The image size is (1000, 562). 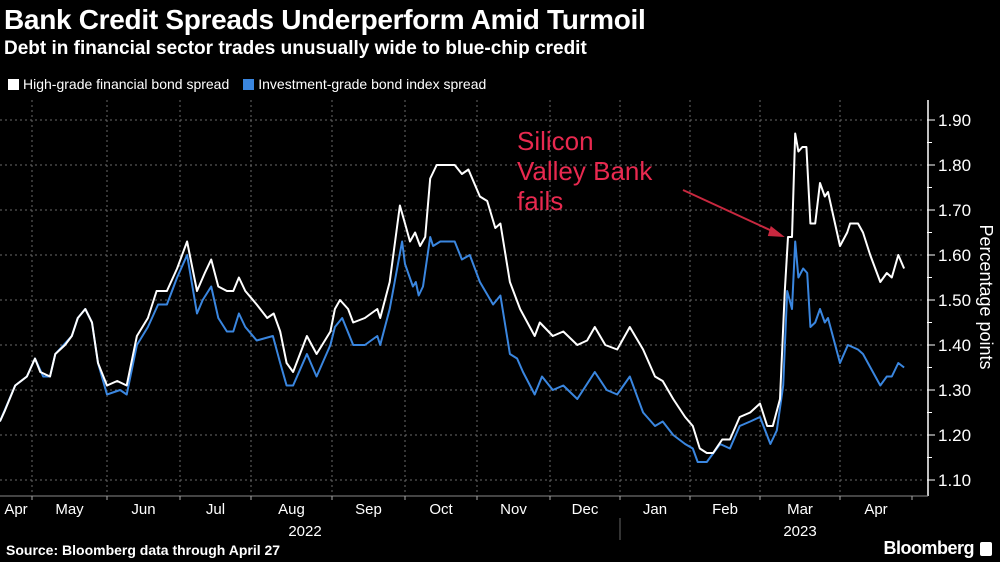 I want to click on x-tick-label: Jun, so click(x=143, y=509).